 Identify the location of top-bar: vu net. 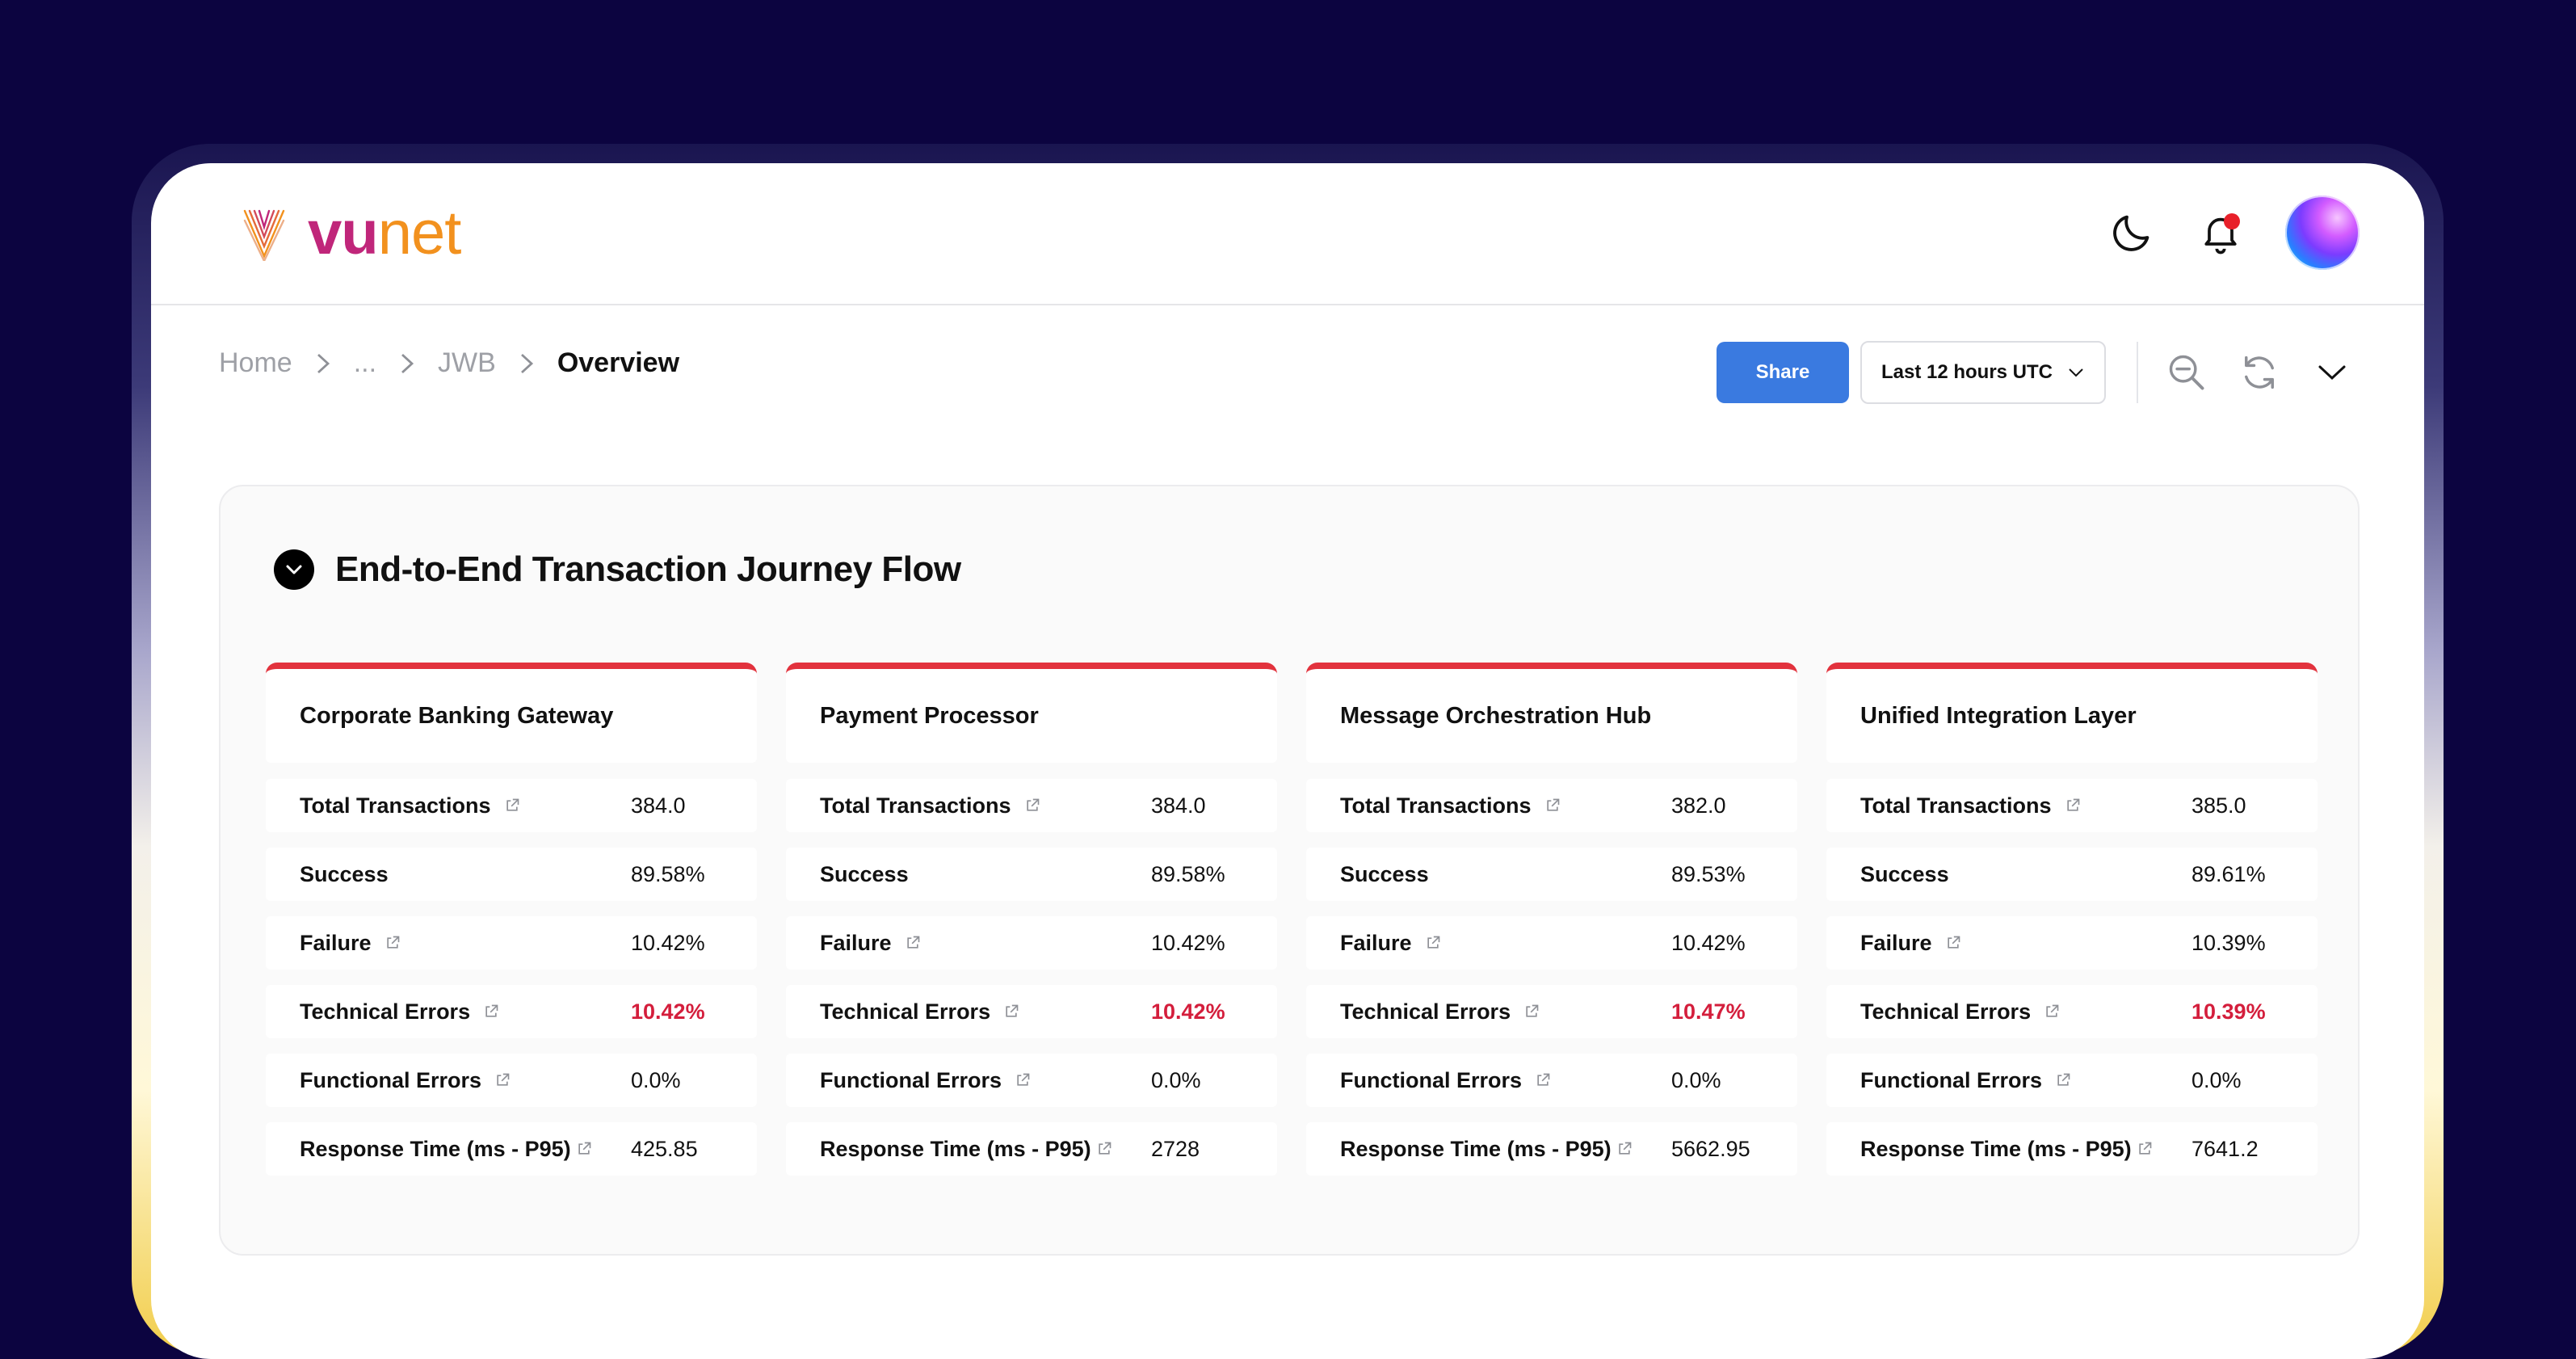
(1288, 234).